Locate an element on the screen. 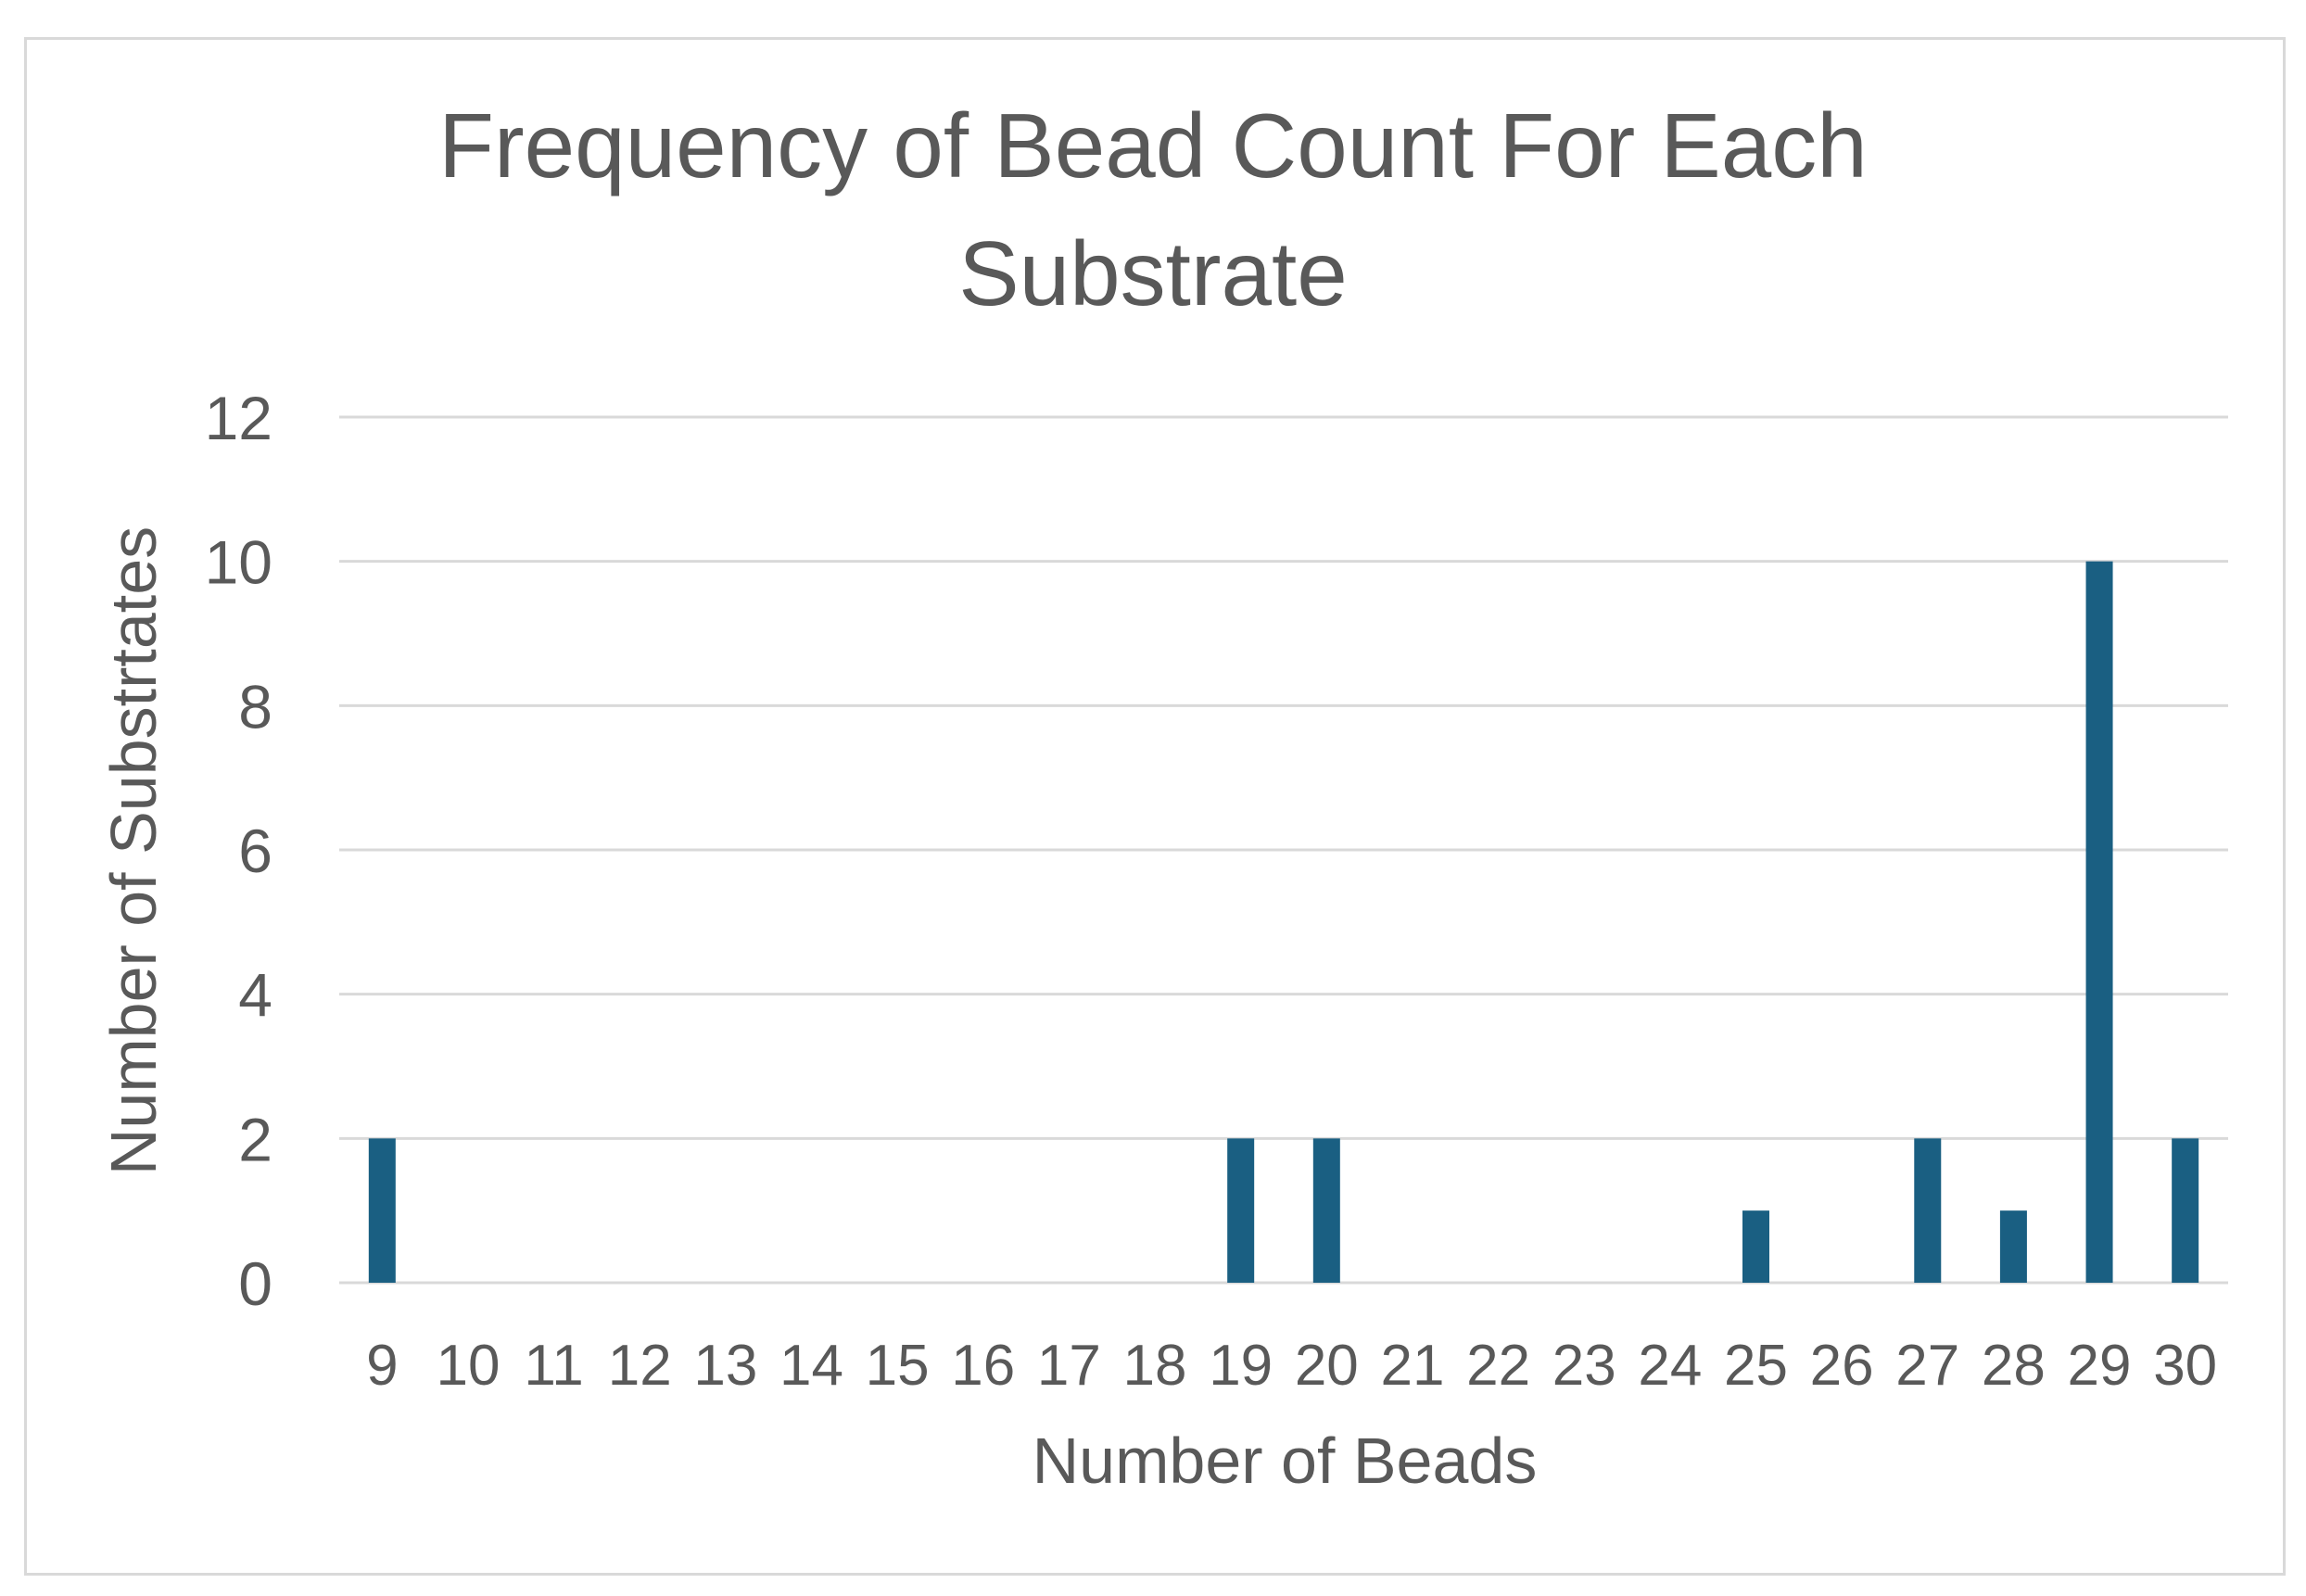 The width and height of the screenshot is (2306, 1596). x-tick-label: 19 is located at coordinates (1241, 1366).